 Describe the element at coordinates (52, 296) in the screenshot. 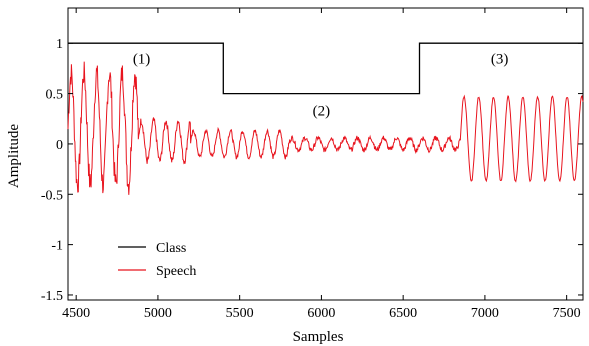

I see `y-tick-label: -1.5` at that location.